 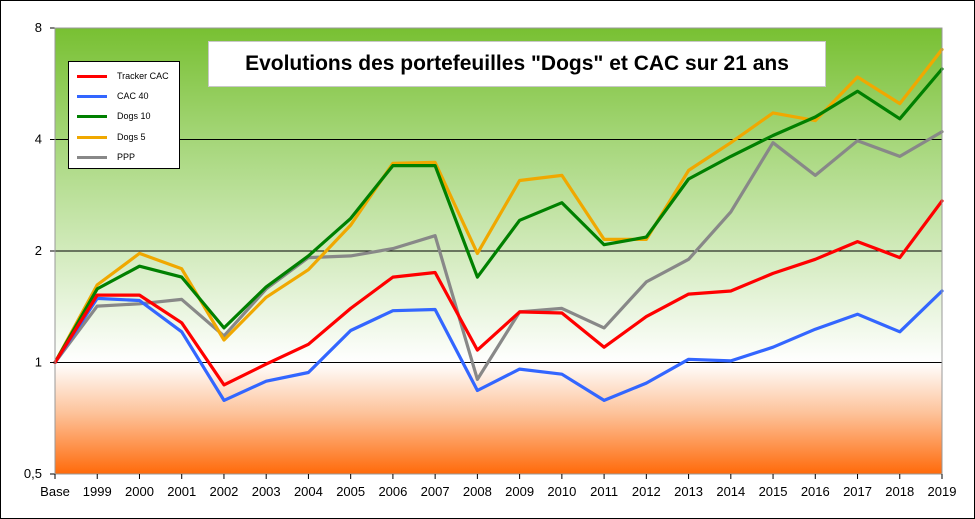 What do you see at coordinates (97, 491) in the screenshot?
I see `x-tick-label: 1999` at bounding box center [97, 491].